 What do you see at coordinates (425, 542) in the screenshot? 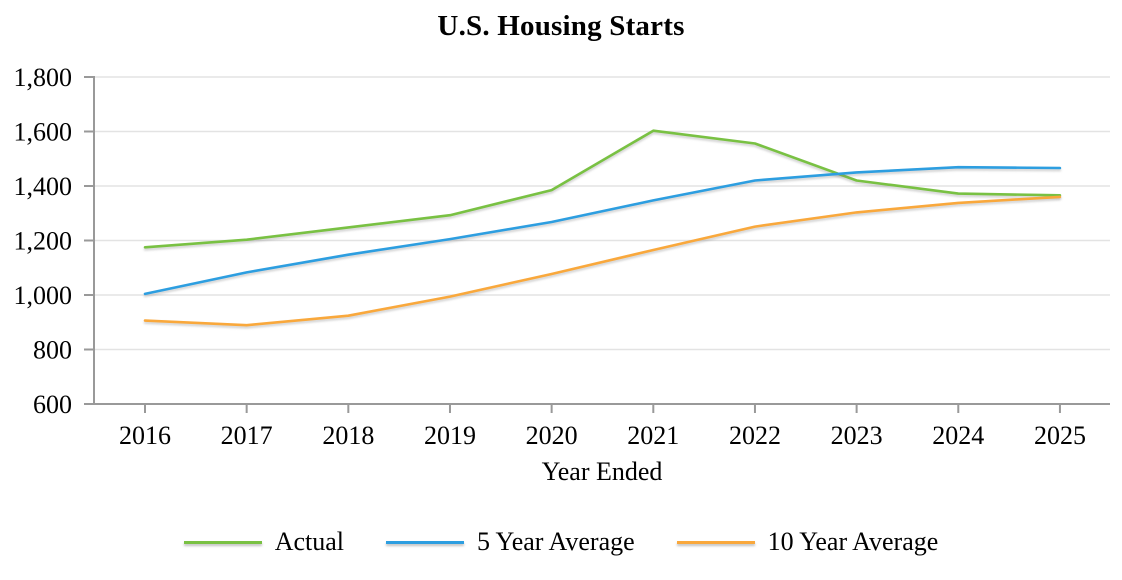
I see `legend-swatch-5-year-average` at bounding box center [425, 542].